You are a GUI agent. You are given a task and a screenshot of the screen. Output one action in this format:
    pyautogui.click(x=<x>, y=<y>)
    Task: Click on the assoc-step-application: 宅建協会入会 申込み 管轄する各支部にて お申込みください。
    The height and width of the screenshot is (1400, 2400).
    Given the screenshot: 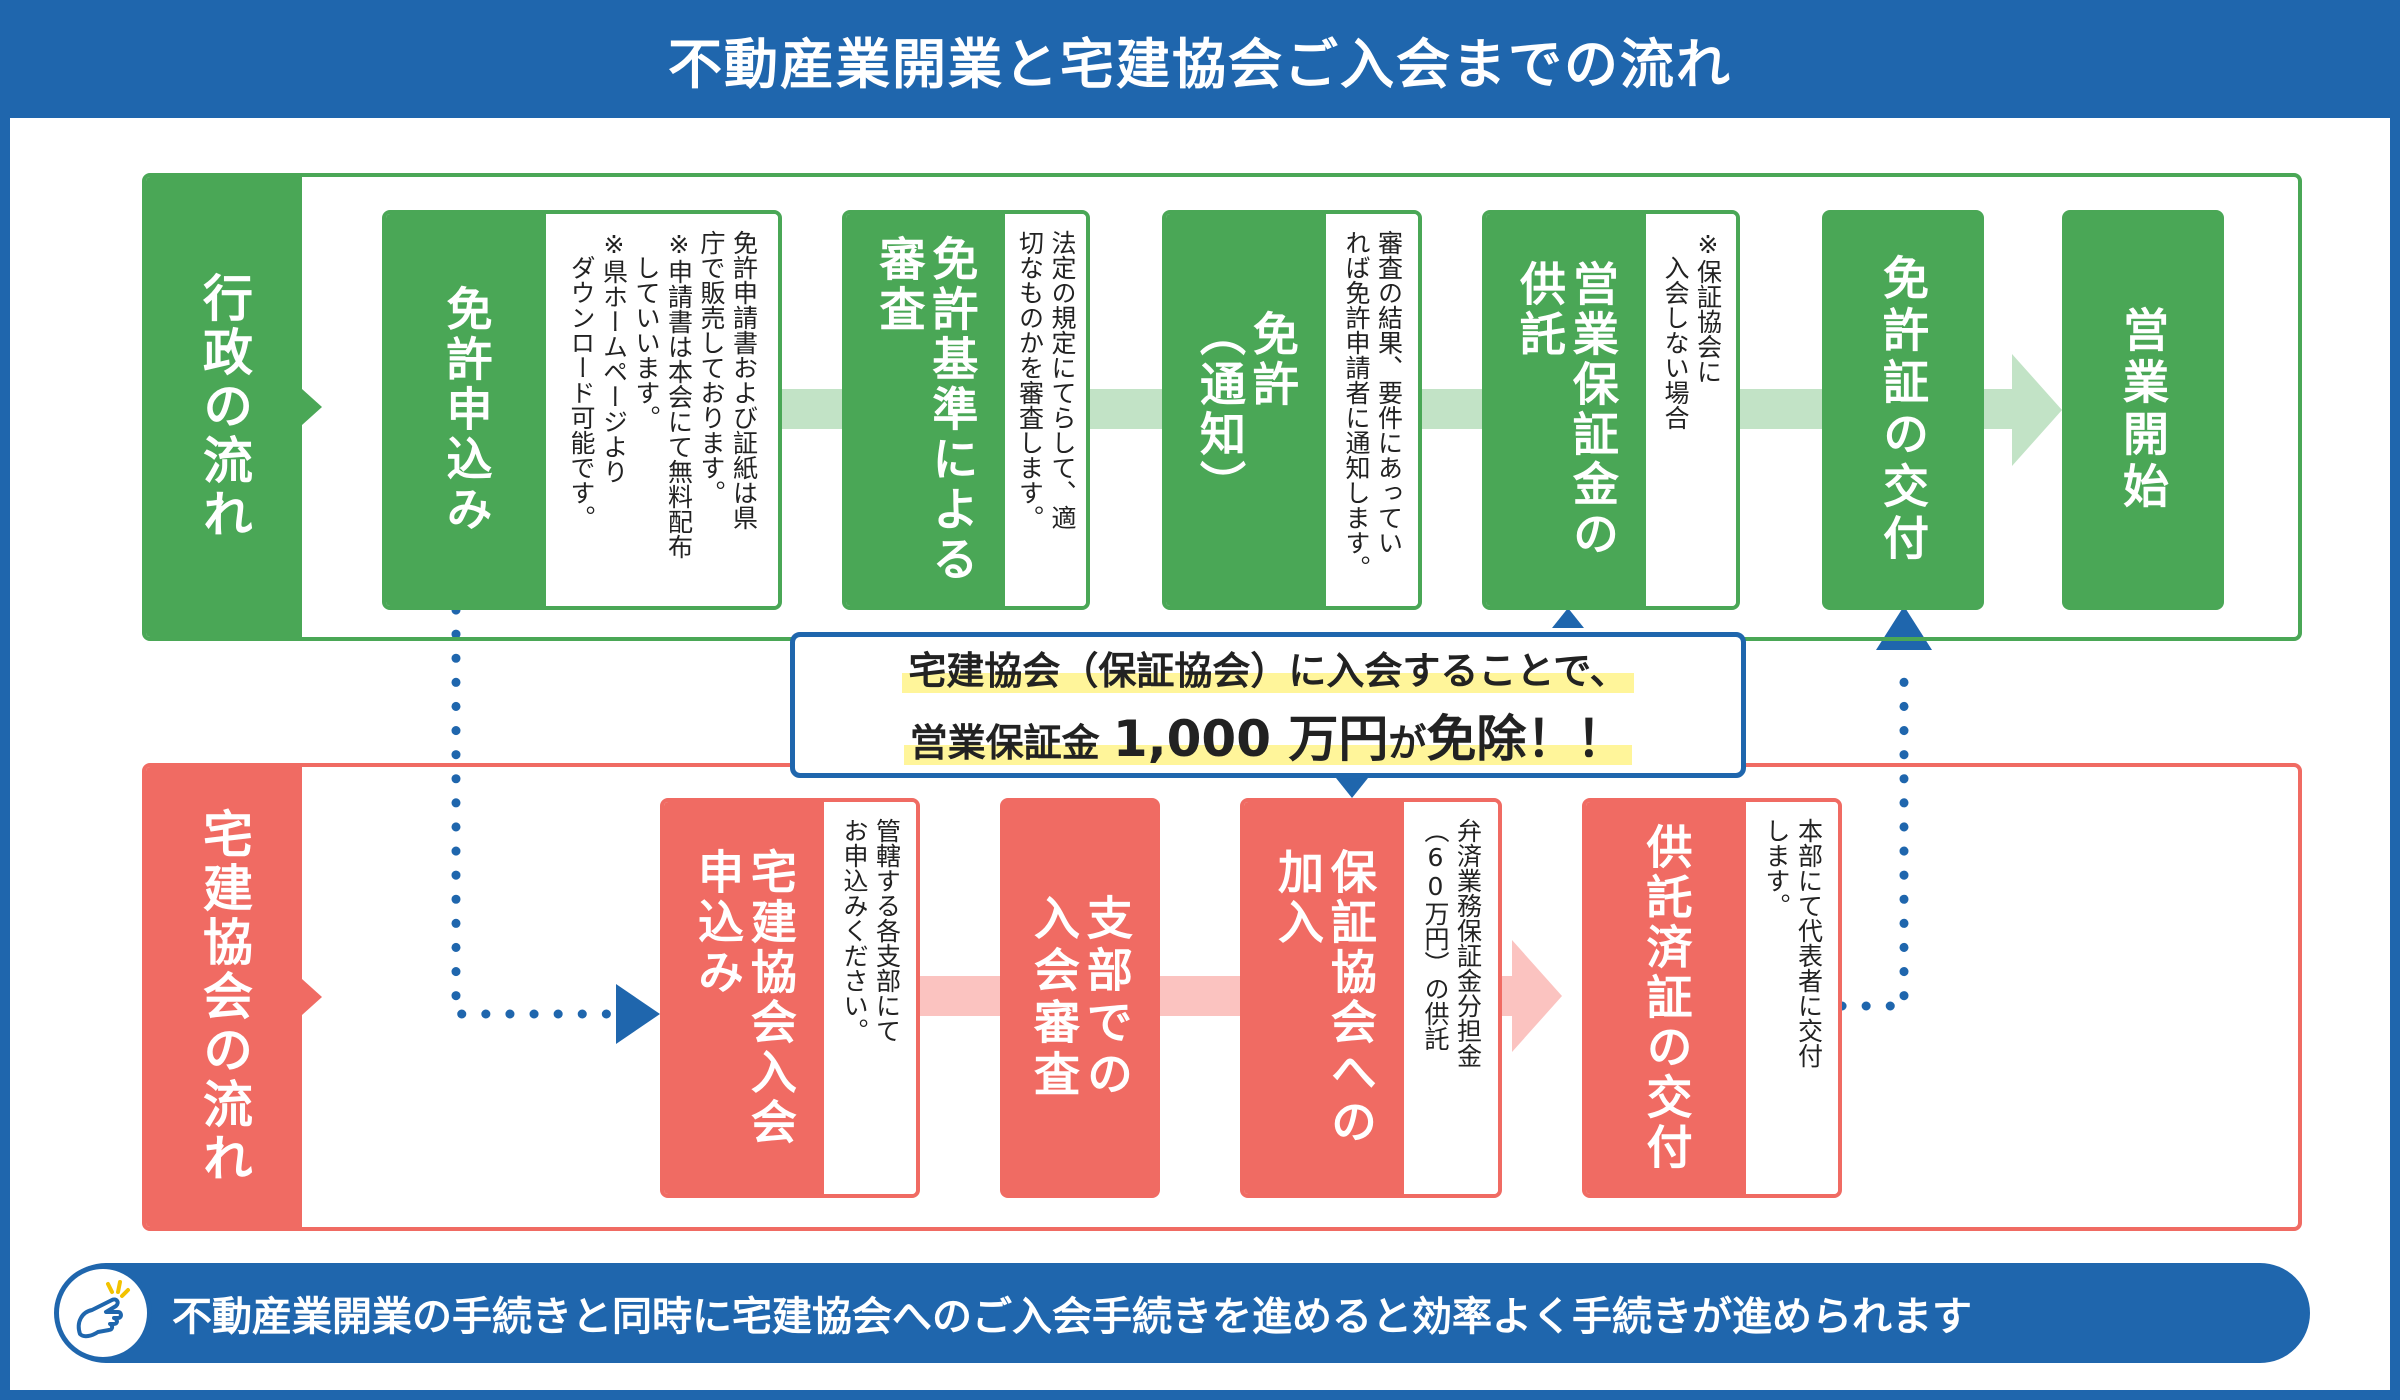 What is the action you would take?
    pyautogui.click(x=790, y=998)
    